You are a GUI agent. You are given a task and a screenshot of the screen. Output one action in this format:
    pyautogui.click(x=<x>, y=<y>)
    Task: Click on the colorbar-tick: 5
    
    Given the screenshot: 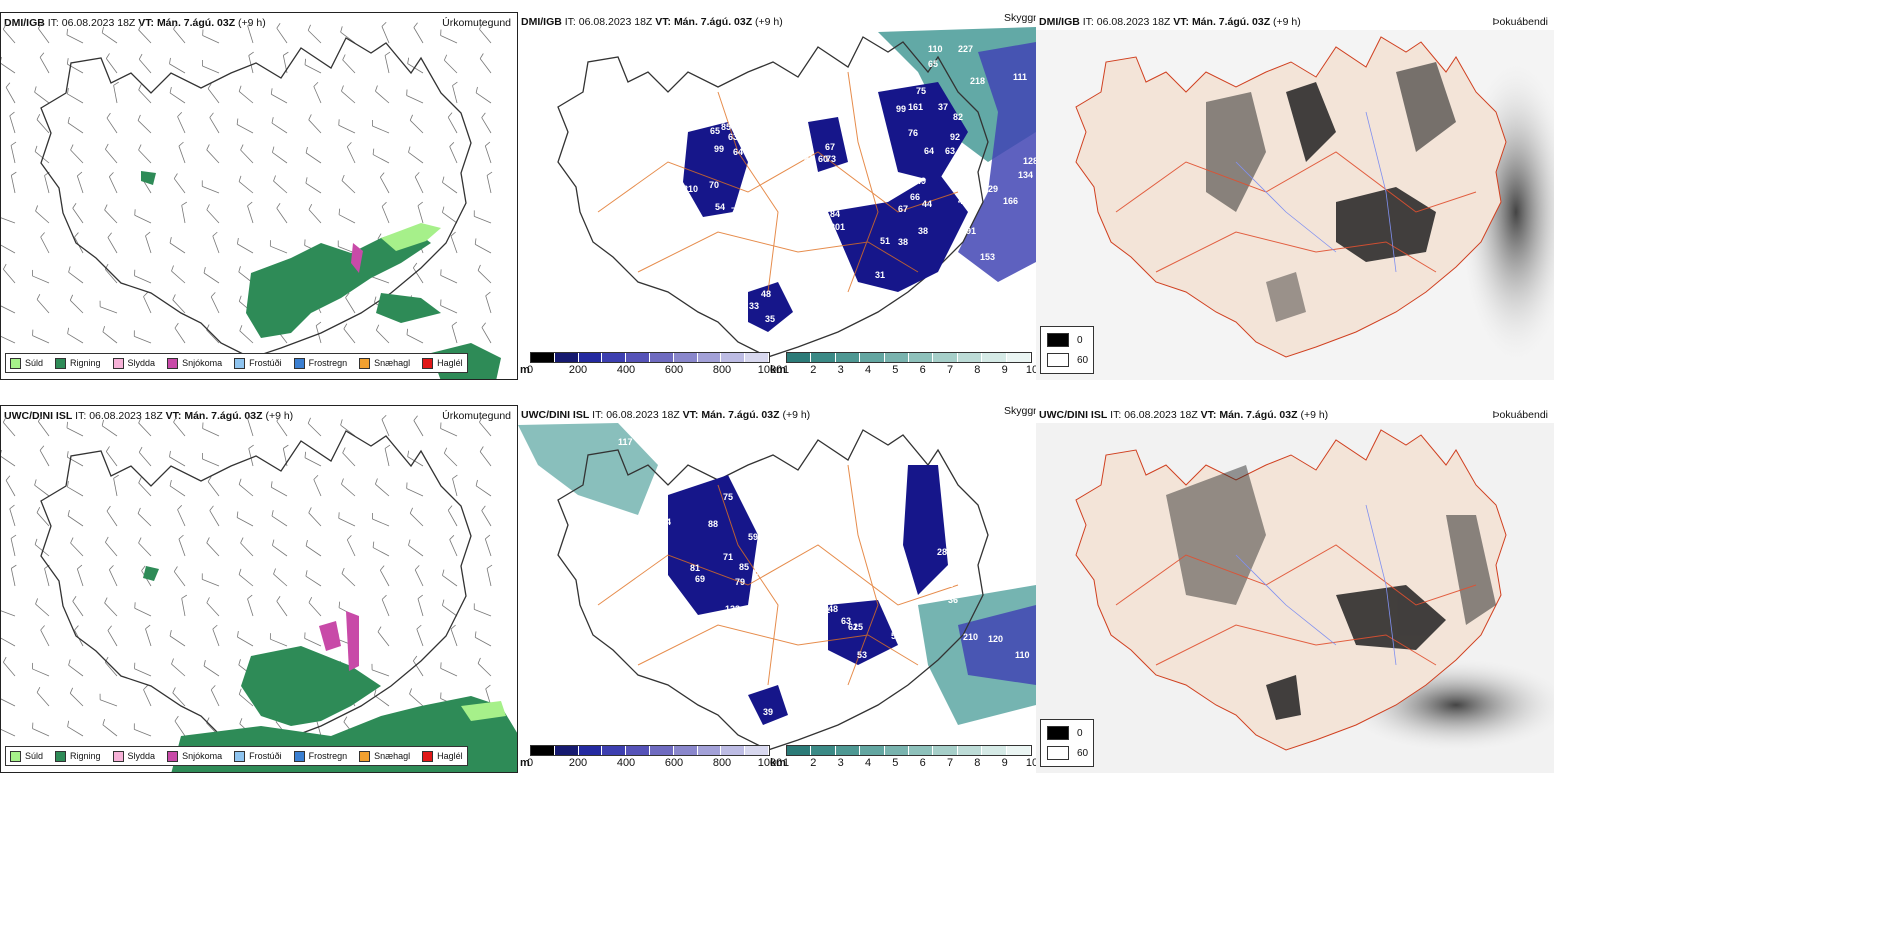 What is the action you would take?
    pyautogui.click(x=895, y=763)
    